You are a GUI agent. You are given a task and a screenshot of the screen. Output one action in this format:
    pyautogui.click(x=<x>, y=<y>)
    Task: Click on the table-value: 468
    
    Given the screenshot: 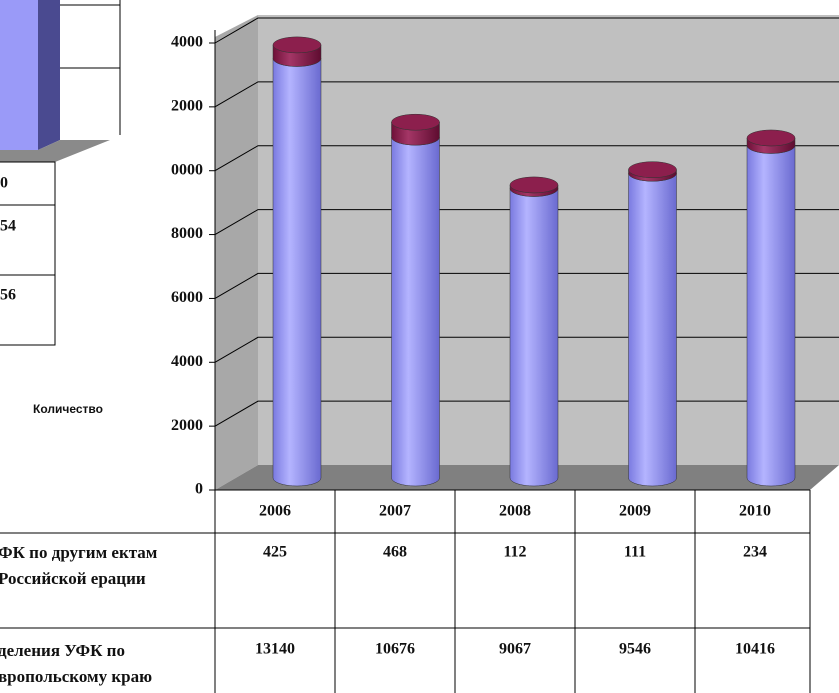 What is the action you would take?
    pyautogui.click(x=395, y=552)
    